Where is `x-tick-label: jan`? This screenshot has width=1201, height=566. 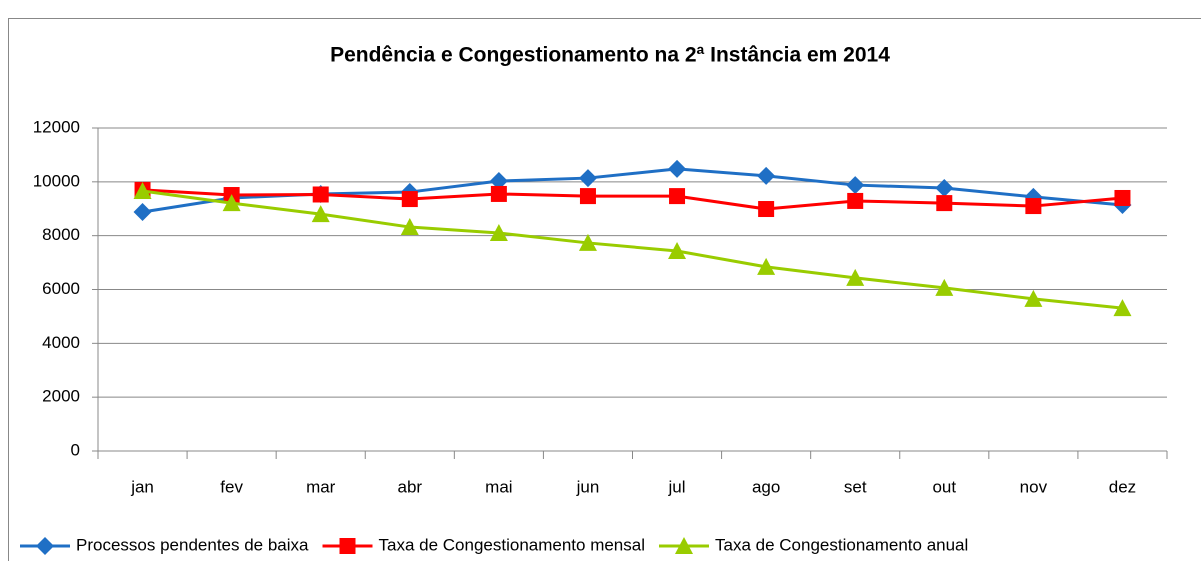
x-tick-label: jan is located at coordinates (142, 486).